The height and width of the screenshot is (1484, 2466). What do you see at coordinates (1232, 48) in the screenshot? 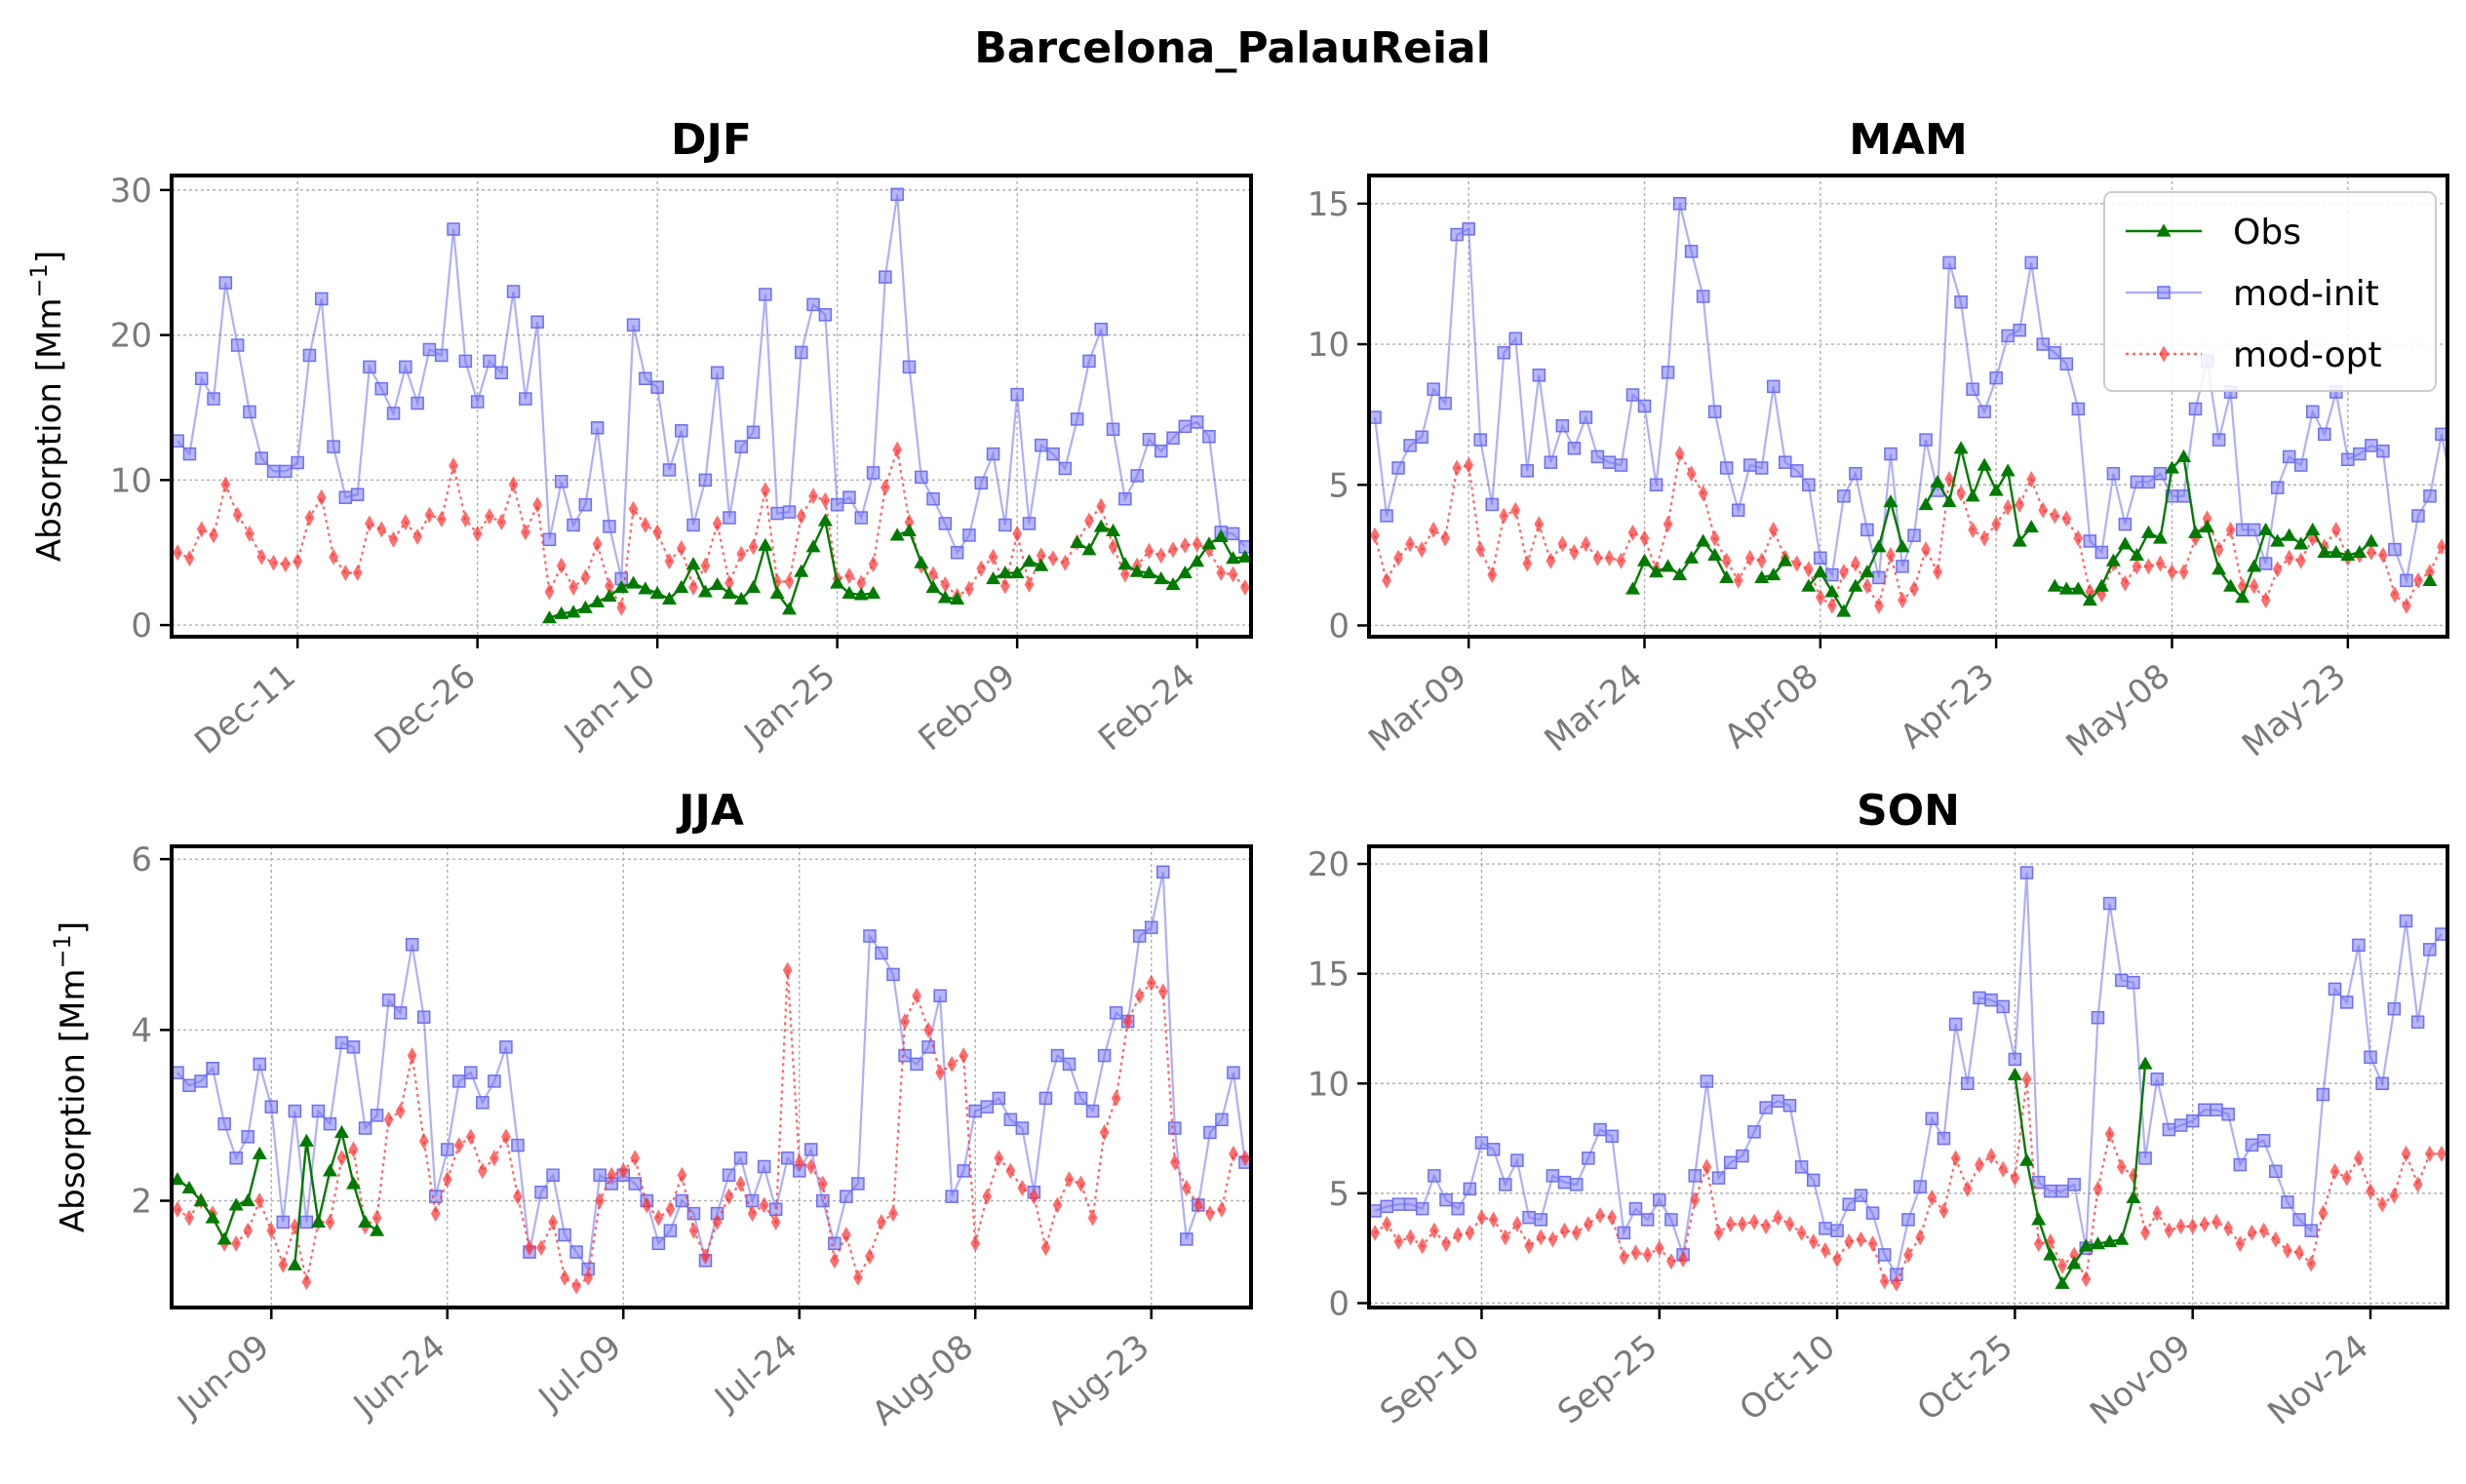
I see `figure-title: Barcelona_PalauReial` at bounding box center [1232, 48].